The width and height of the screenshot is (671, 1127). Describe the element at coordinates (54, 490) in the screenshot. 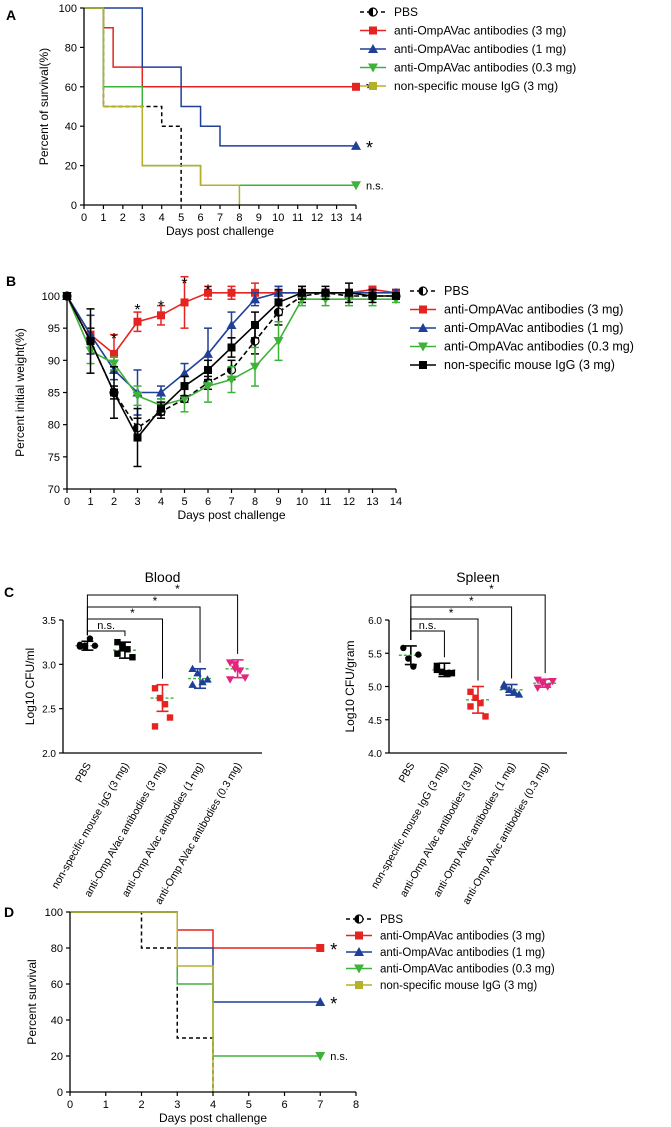

I see `y-tick-label: 70` at that location.